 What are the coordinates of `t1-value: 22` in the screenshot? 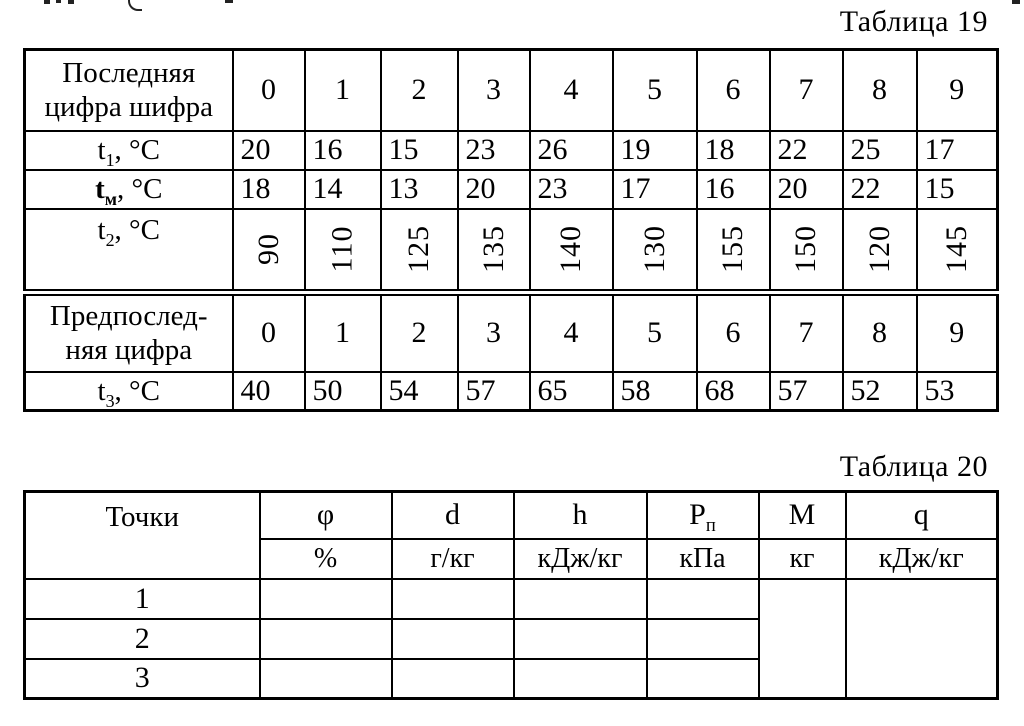 It's located at (806, 150).